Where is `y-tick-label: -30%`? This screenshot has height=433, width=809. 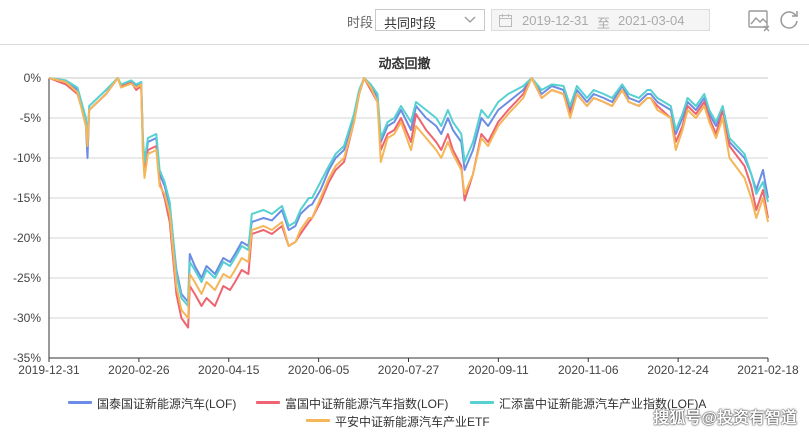
y-tick-label: -30% is located at coordinates (27, 318).